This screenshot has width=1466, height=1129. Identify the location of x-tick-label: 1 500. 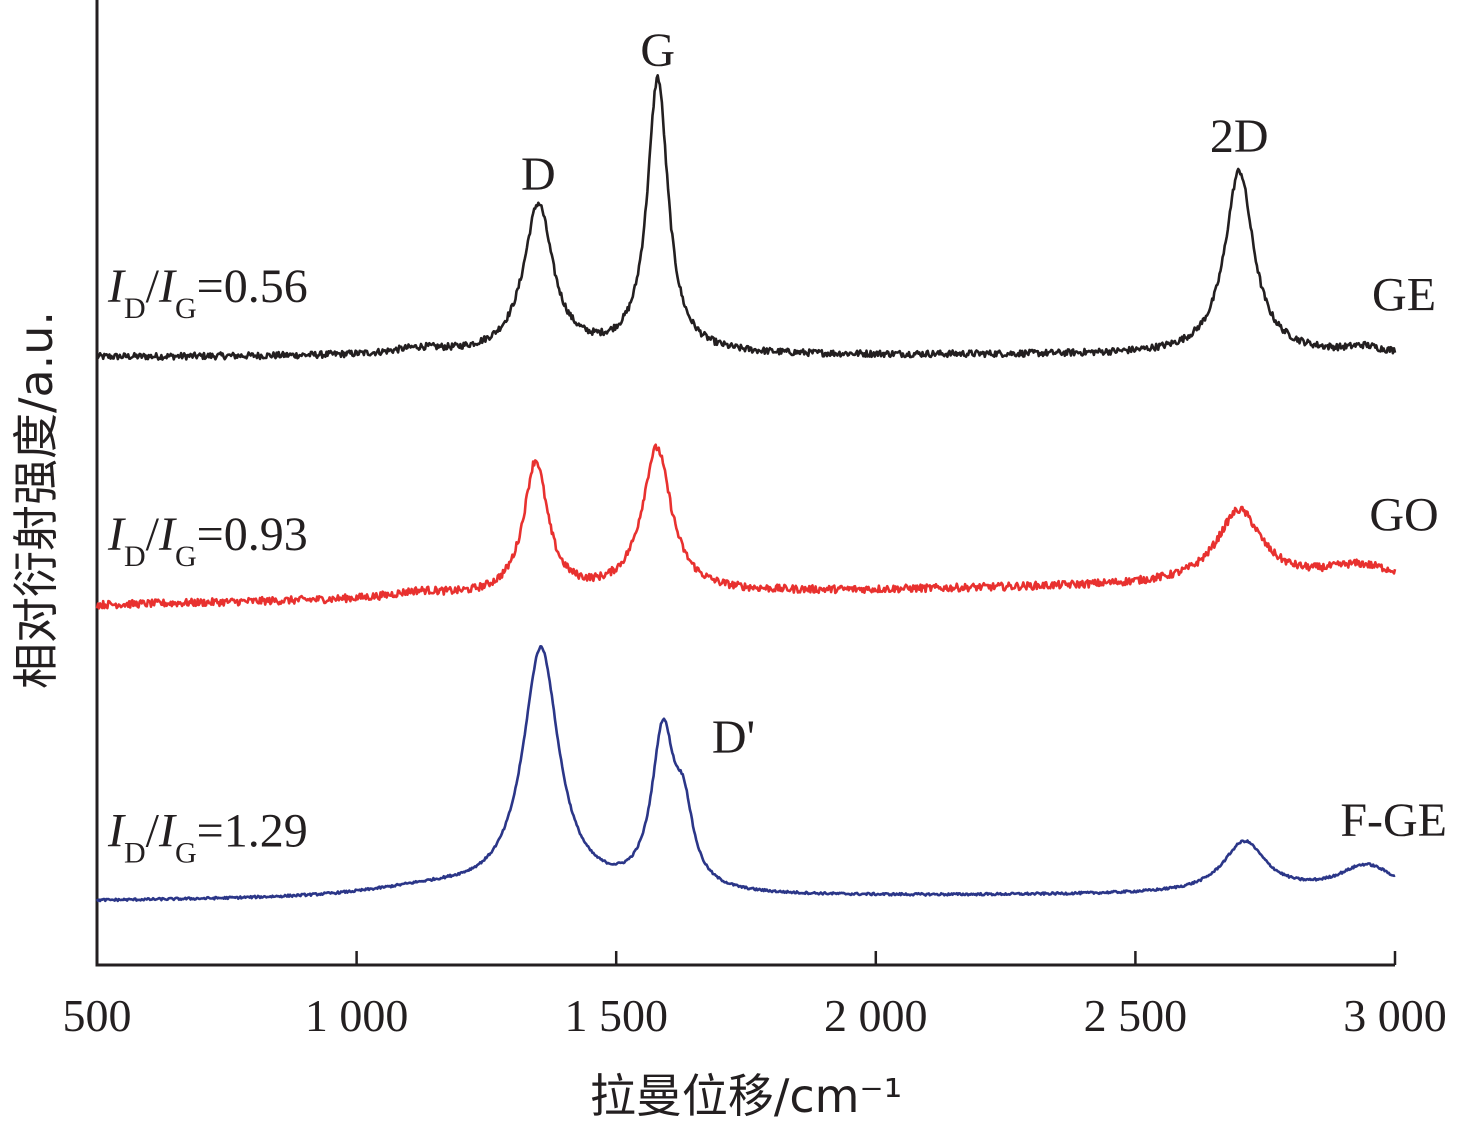
(616, 1015).